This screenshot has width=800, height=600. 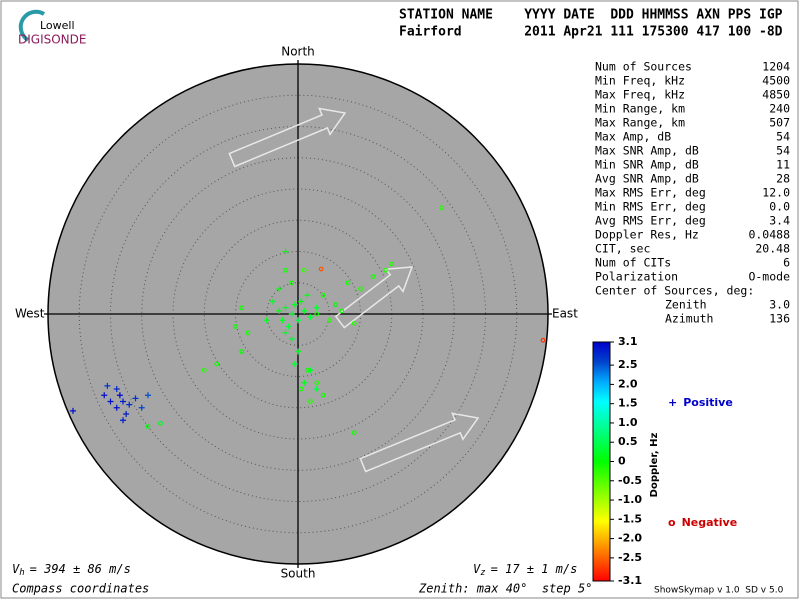 What do you see at coordinates (633, 137) in the screenshot?
I see `stat-label: Max Amp, dB` at bounding box center [633, 137].